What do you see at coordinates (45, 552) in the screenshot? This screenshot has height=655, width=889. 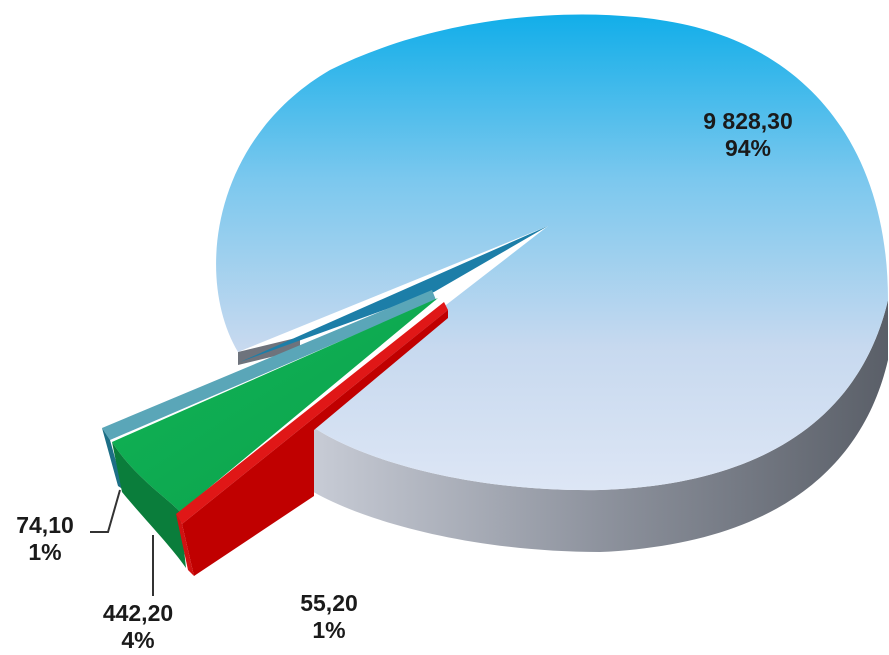 I see `label-slice-74-10-percent: 1%` at bounding box center [45, 552].